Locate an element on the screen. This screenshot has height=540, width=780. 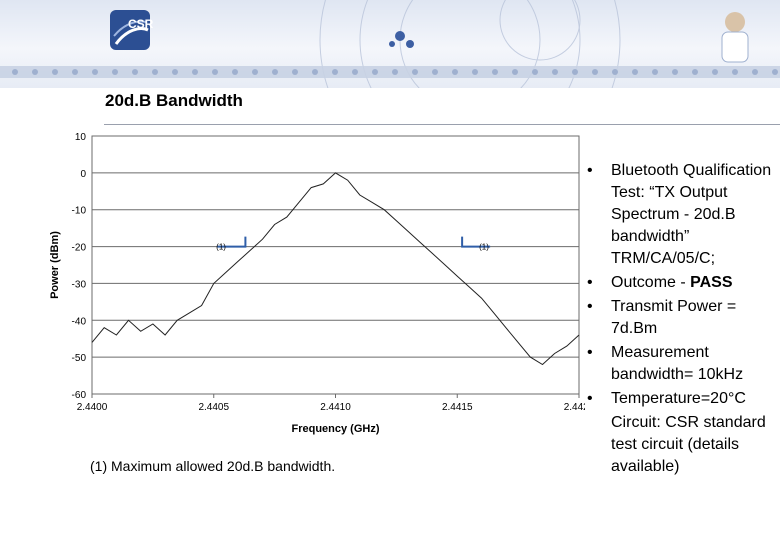
bullet-text: Measurement bandwidth= 10kHz is located at coordinates (677, 363).